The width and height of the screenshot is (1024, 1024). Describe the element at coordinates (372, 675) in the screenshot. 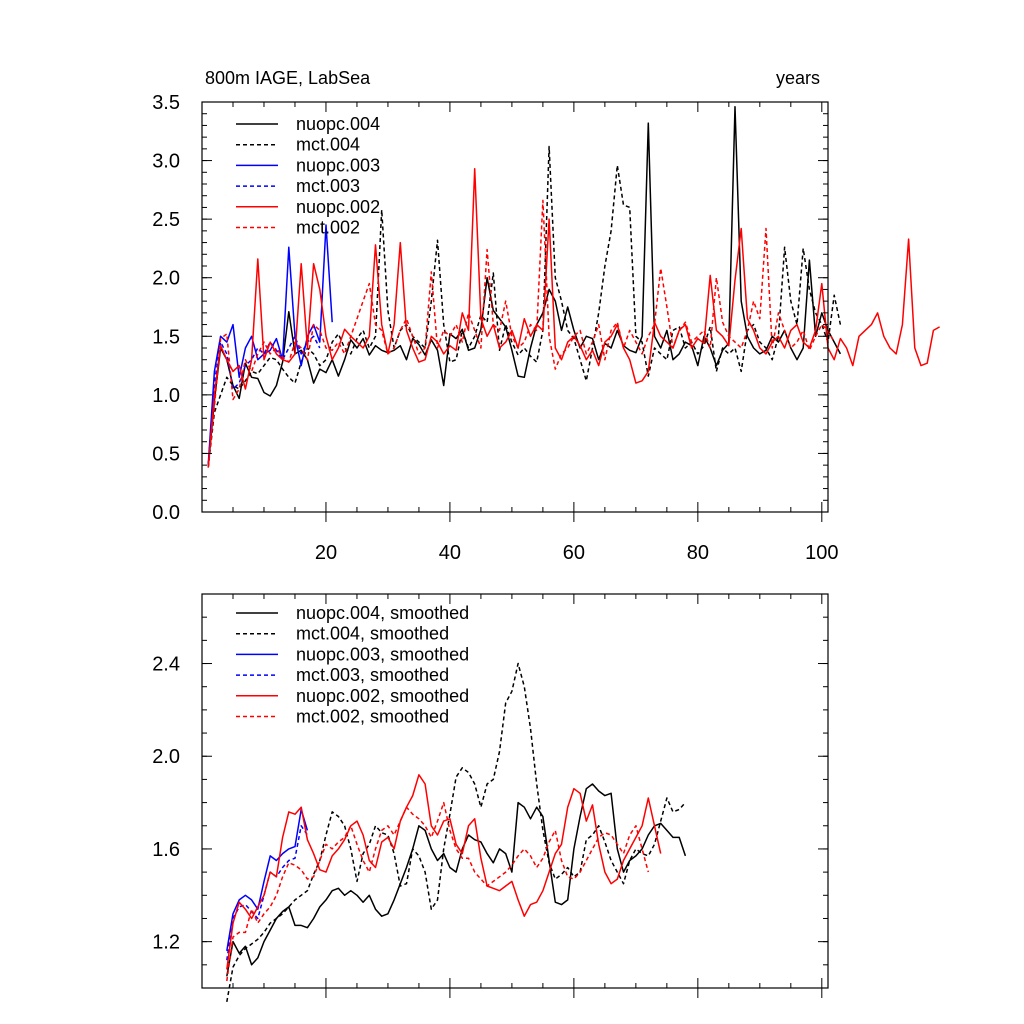

I see `bottom-legend-label-4: mct.003, smoothed` at that location.